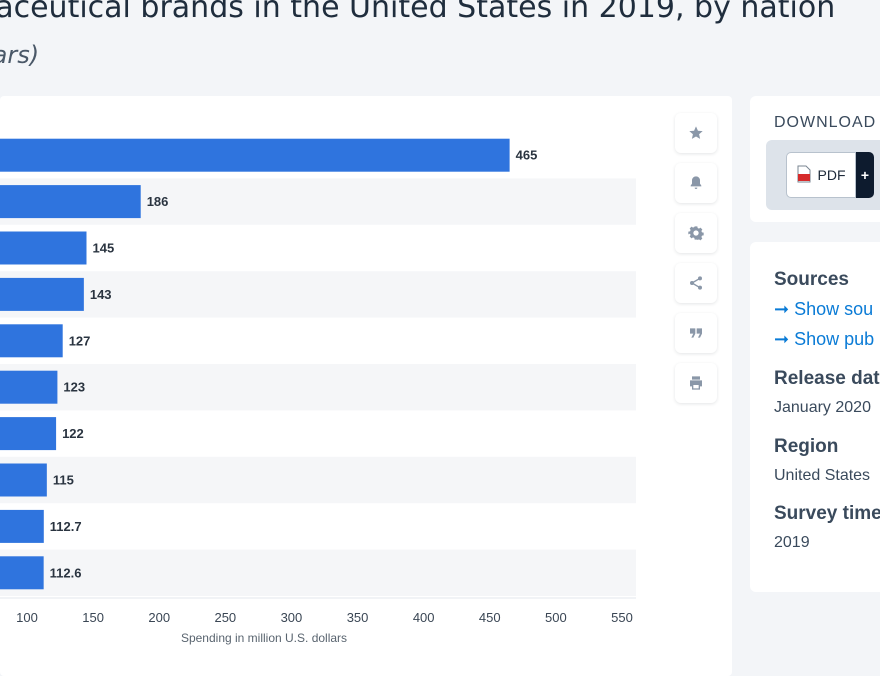 The height and width of the screenshot is (676, 880). What do you see at coordinates (74, 387) in the screenshot?
I see `bar-value-label: 123` at bounding box center [74, 387].